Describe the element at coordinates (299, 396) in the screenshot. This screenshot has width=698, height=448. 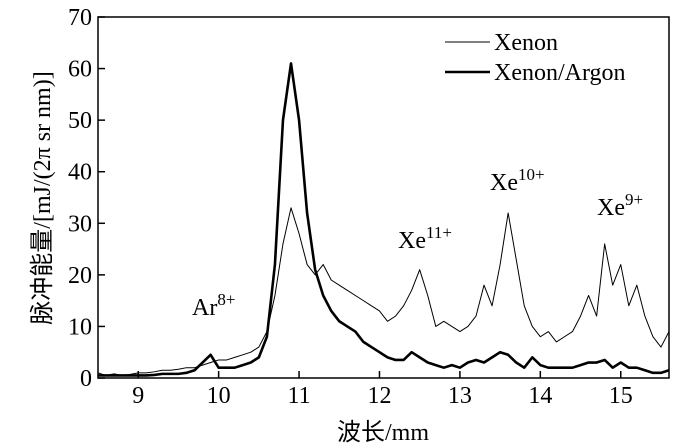
I see `x-tick-label: 11` at that location.